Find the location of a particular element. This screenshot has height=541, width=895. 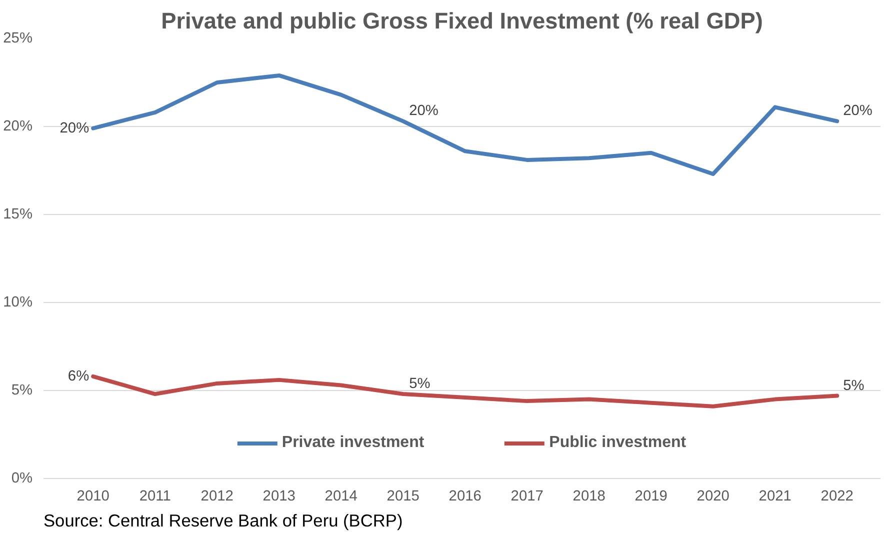

x-tick-label: 2019 is located at coordinates (651, 496).